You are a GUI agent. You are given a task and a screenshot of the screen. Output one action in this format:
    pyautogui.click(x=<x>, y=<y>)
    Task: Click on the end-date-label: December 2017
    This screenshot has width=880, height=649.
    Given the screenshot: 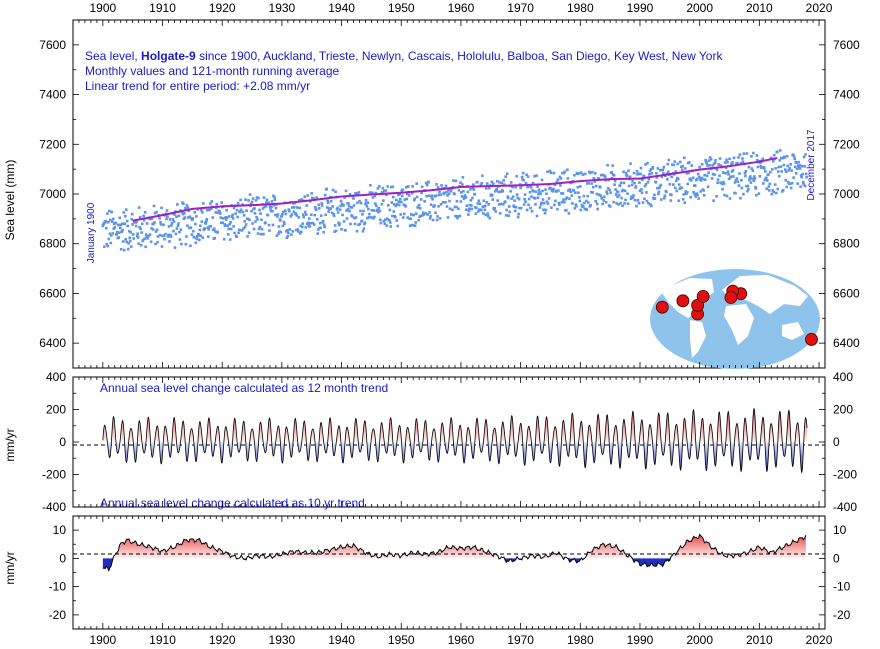 What is the action you would take?
    pyautogui.click(x=811, y=165)
    